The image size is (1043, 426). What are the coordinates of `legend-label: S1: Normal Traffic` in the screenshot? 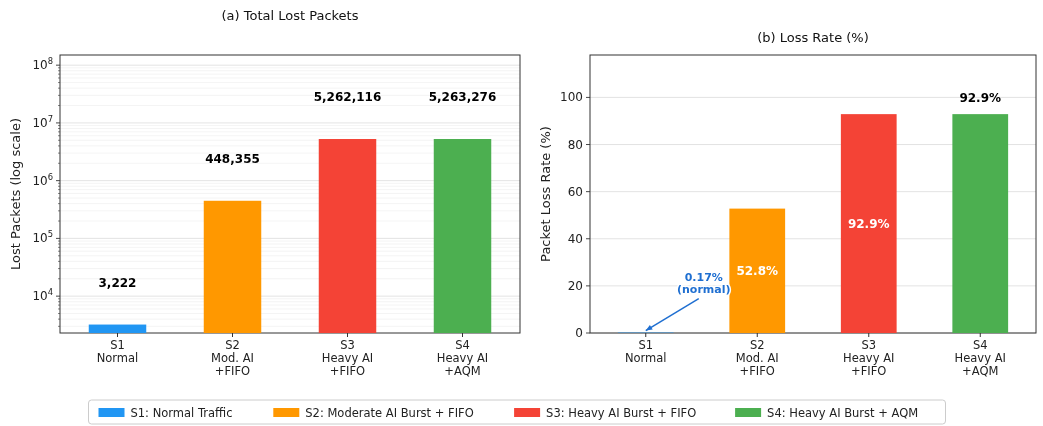 It's located at (181, 412).